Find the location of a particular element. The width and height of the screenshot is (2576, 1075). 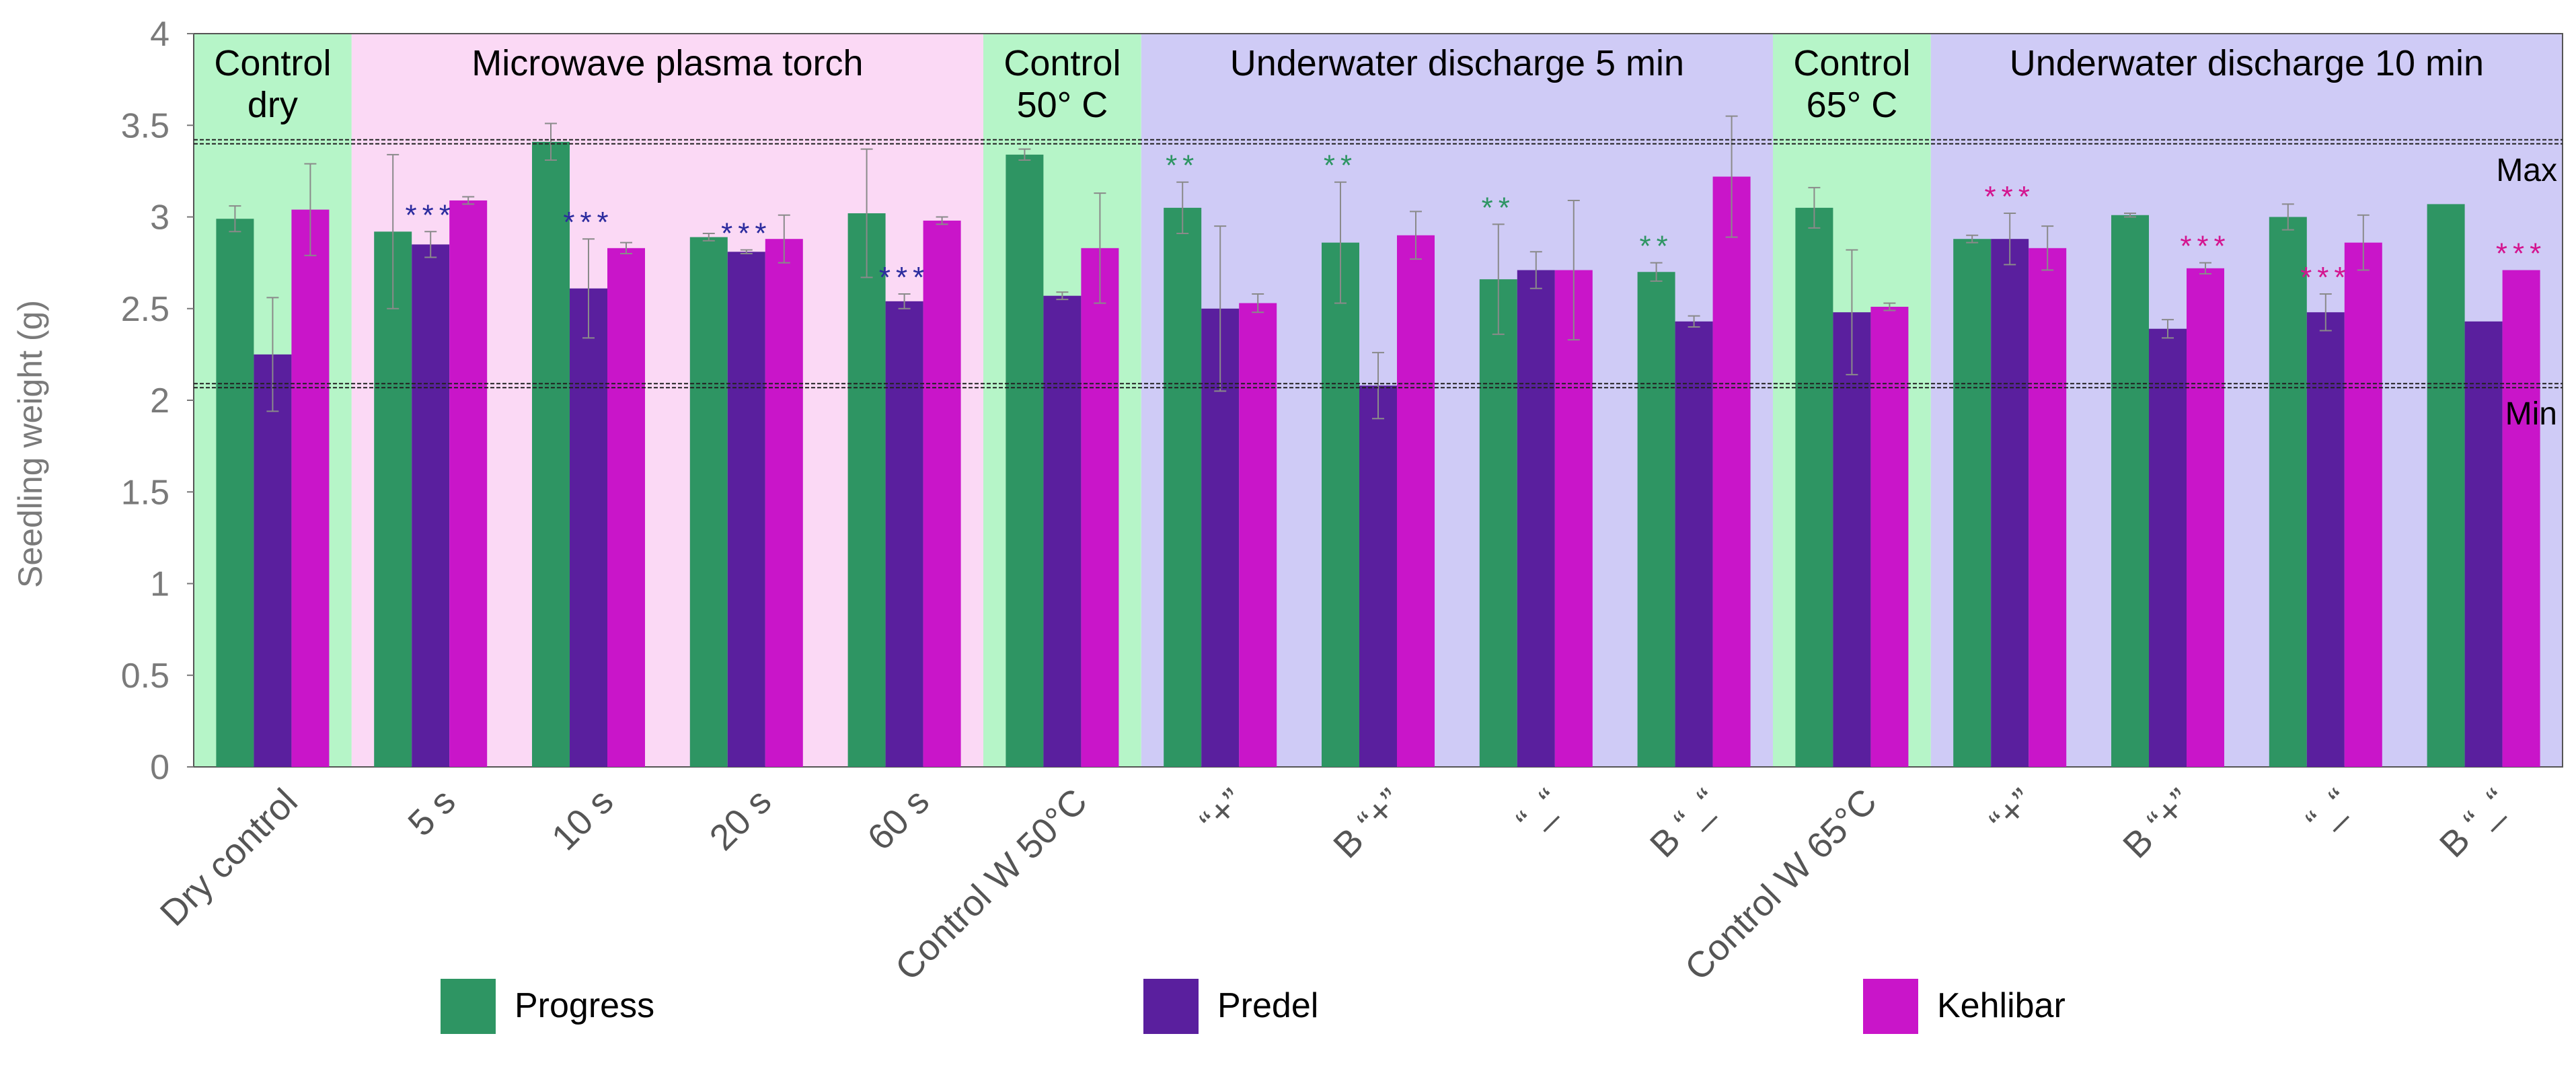

group-label-2: Control 50° C is located at coordinates (1062, 84).